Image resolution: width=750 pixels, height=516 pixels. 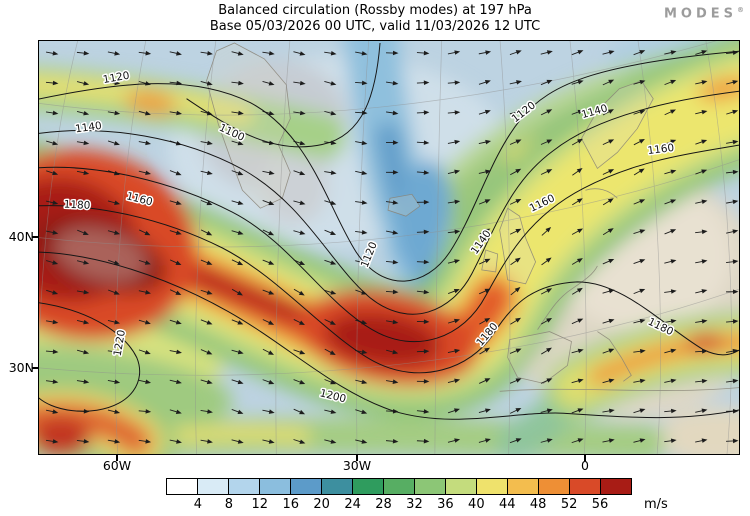 I want to click on colorbar-tick: 44, so click(x=507, y=504).